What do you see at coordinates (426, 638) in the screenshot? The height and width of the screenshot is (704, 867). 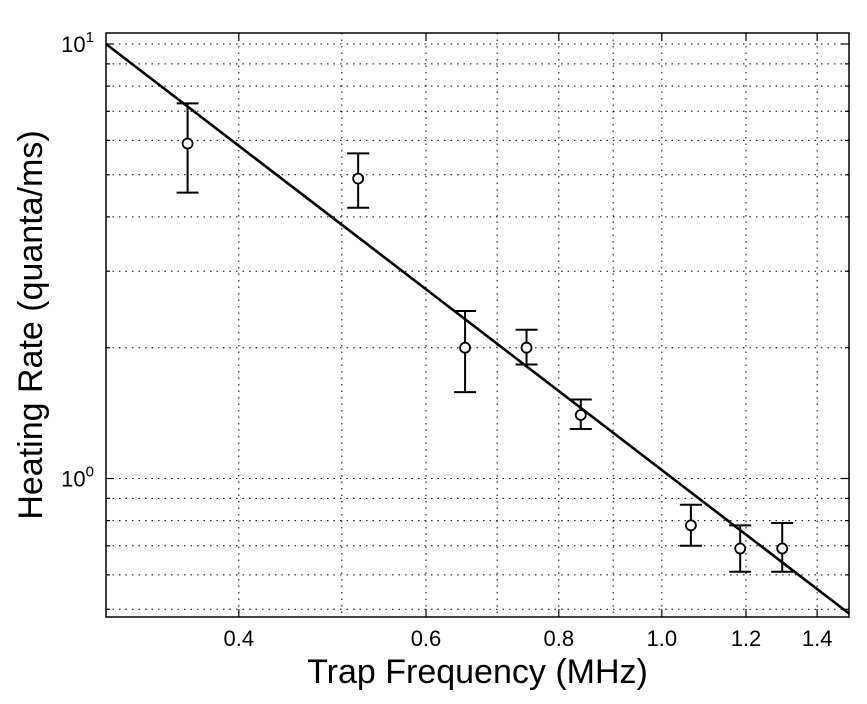 I see `x-tick-label: 0.6` at bounding box center [426, 638].